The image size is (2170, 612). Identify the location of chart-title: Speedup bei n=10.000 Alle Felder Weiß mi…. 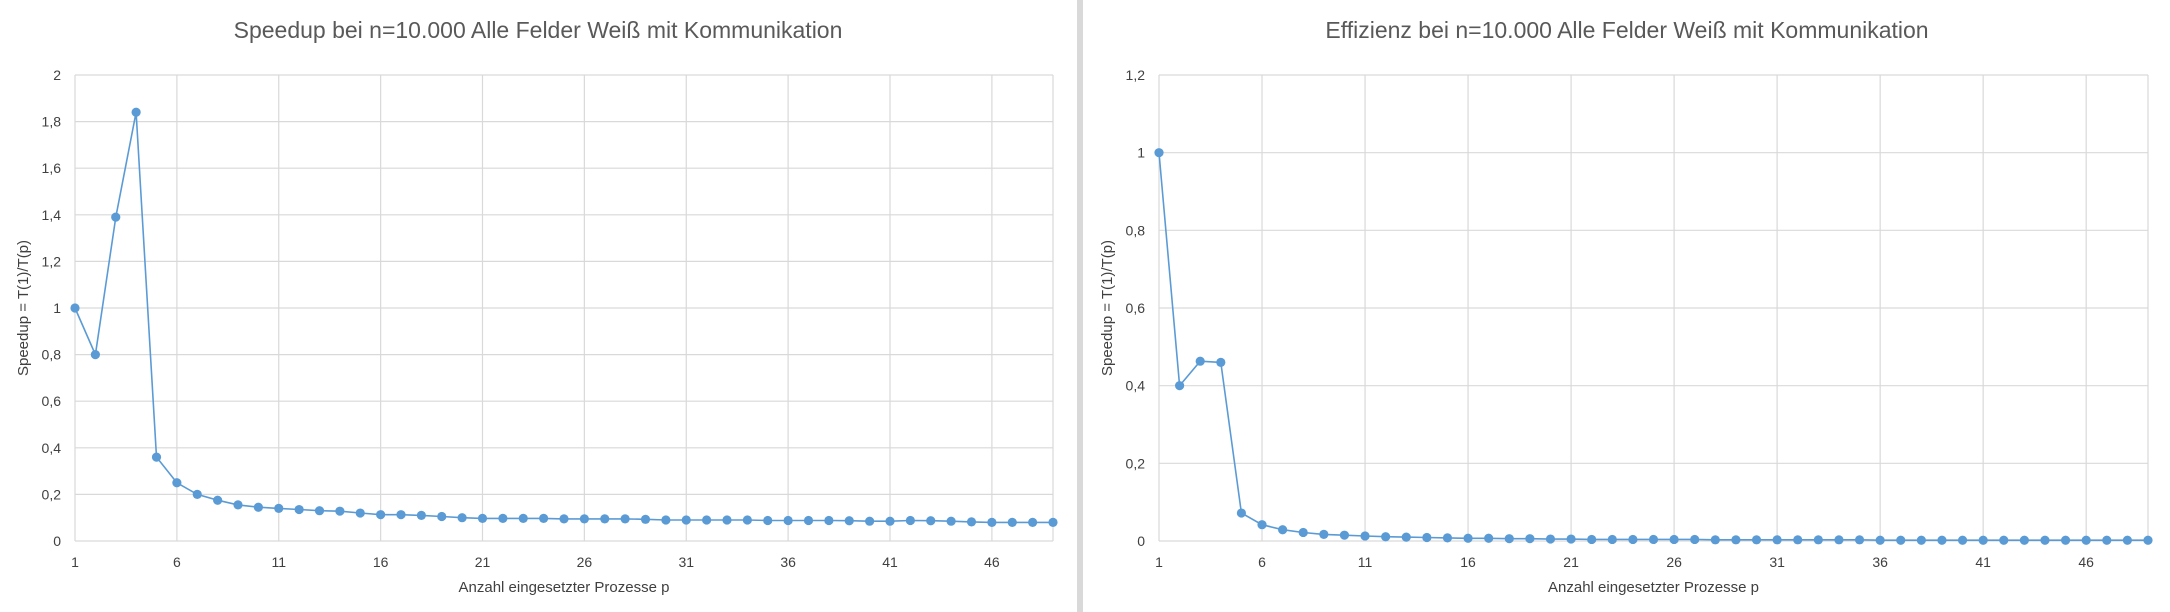
(538, 30).